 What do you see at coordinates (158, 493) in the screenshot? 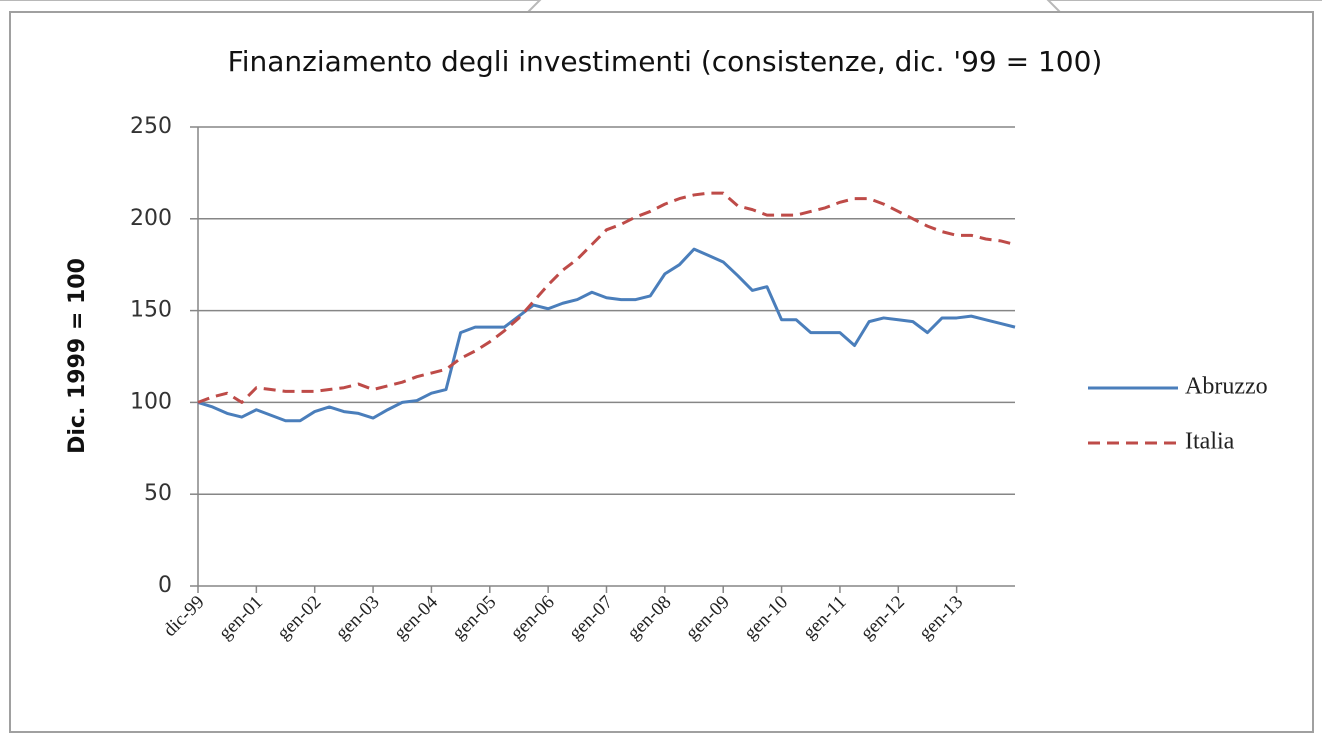
I see `y-tick-label: 50` at bounding box center [158, 493].